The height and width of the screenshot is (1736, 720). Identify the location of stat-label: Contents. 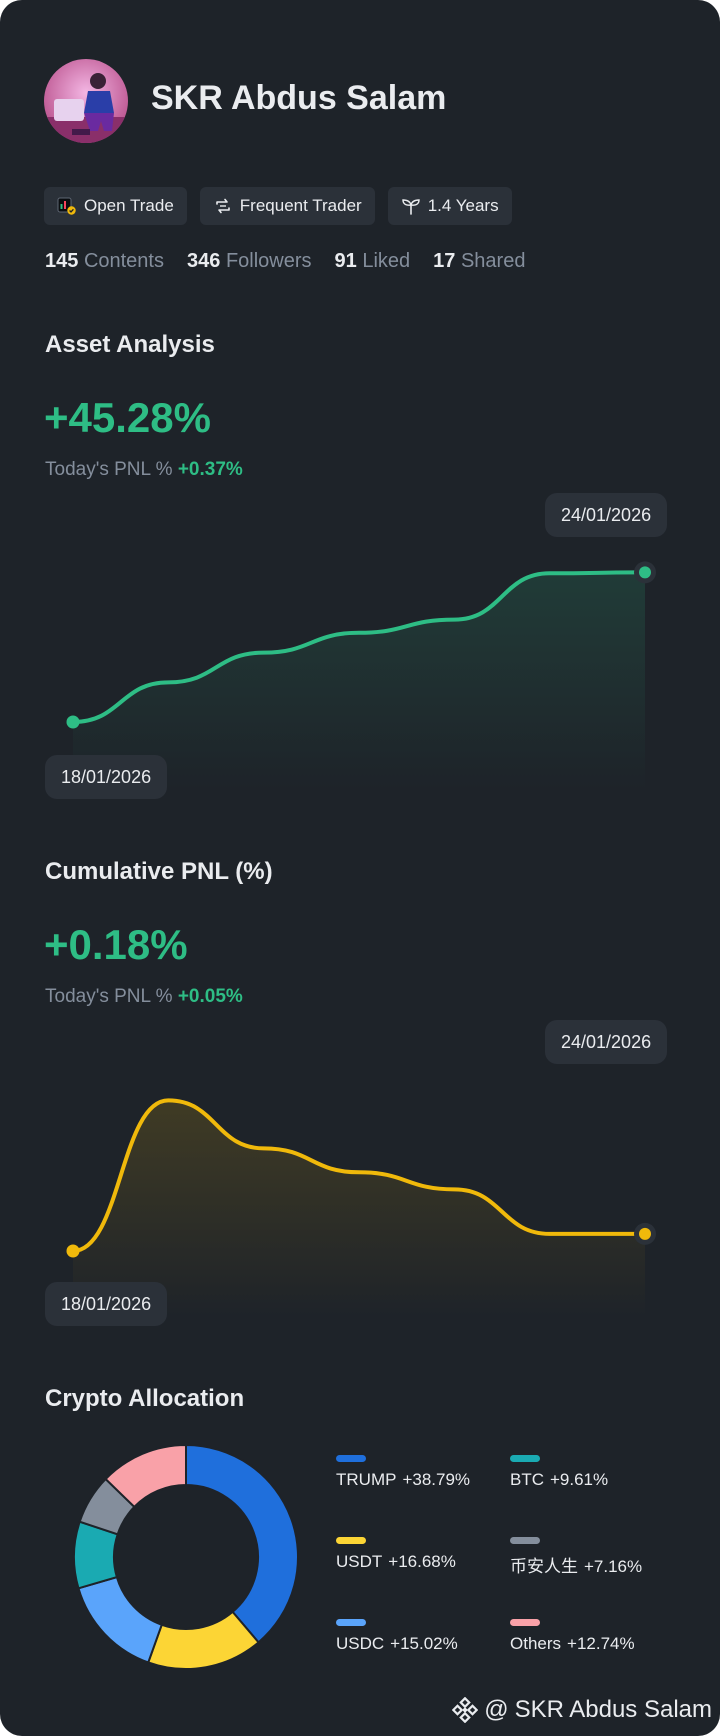
(123, 261).